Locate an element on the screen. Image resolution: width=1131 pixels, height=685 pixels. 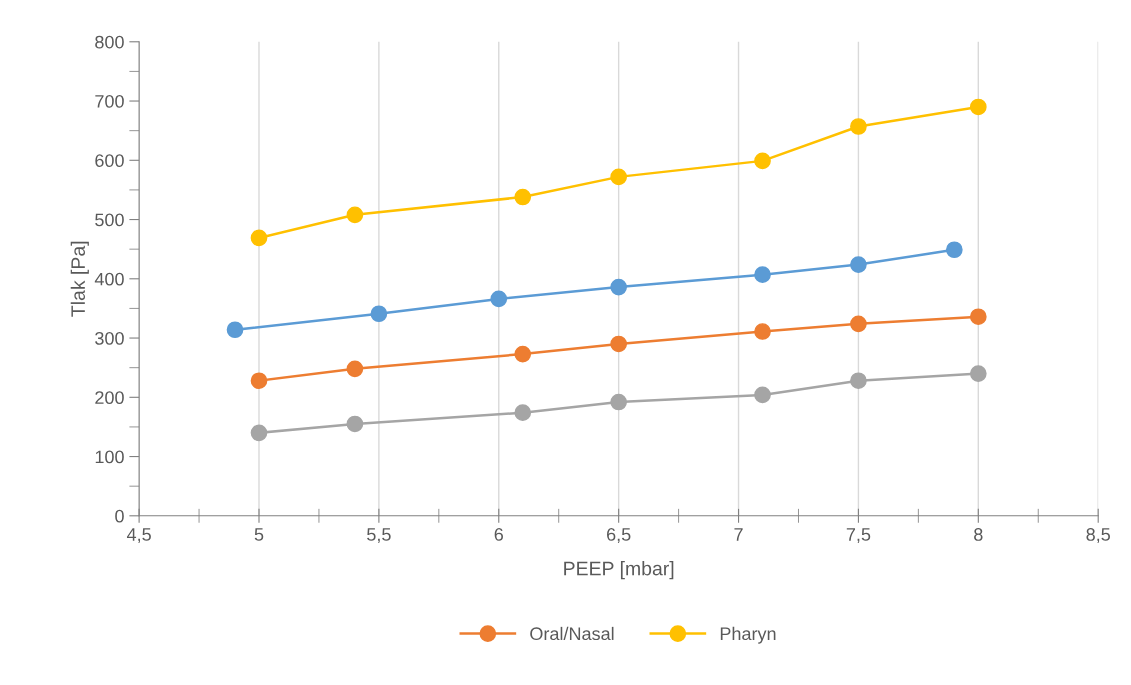
x-tick-label: 8 is located at coordinates (978, 534).